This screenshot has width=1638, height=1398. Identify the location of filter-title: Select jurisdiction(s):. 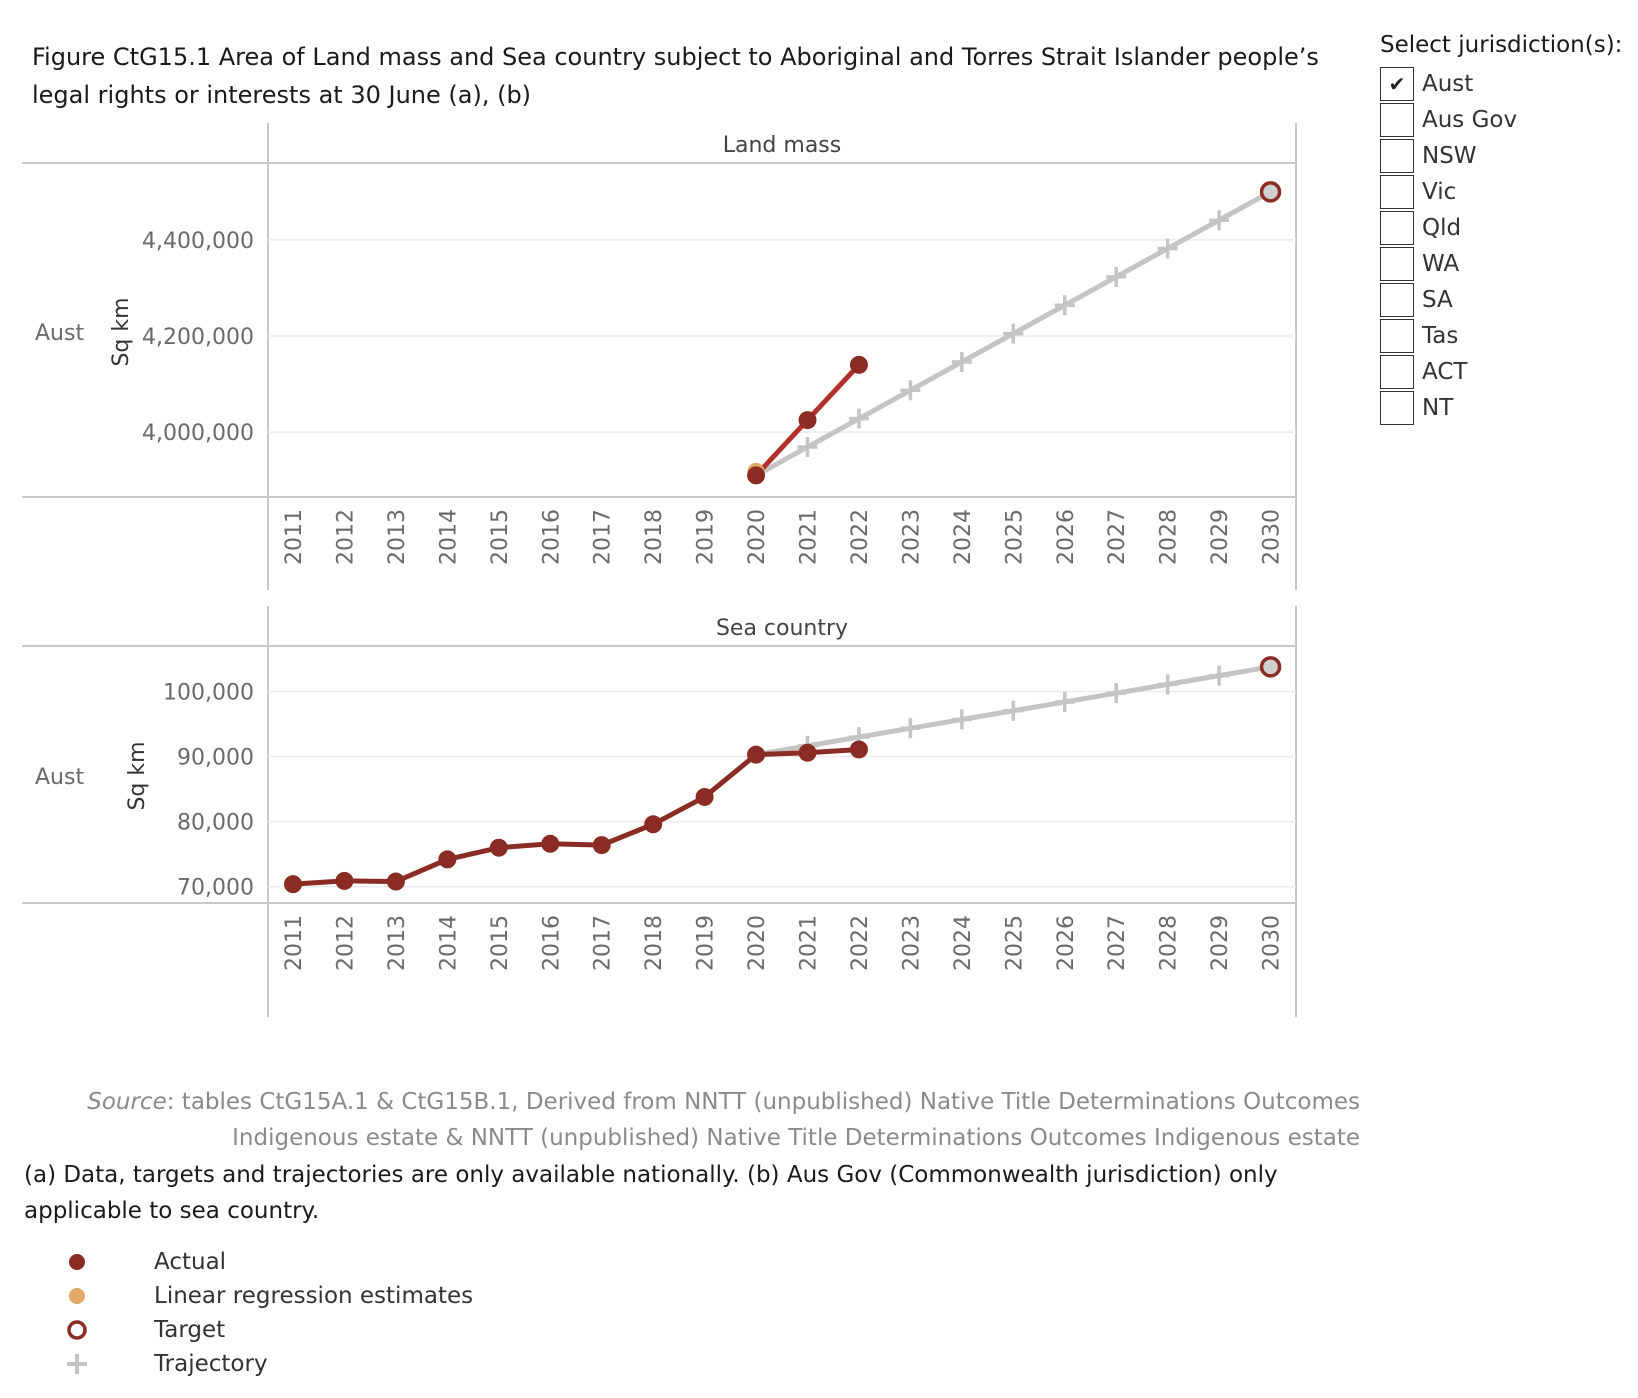
(1501, 45).